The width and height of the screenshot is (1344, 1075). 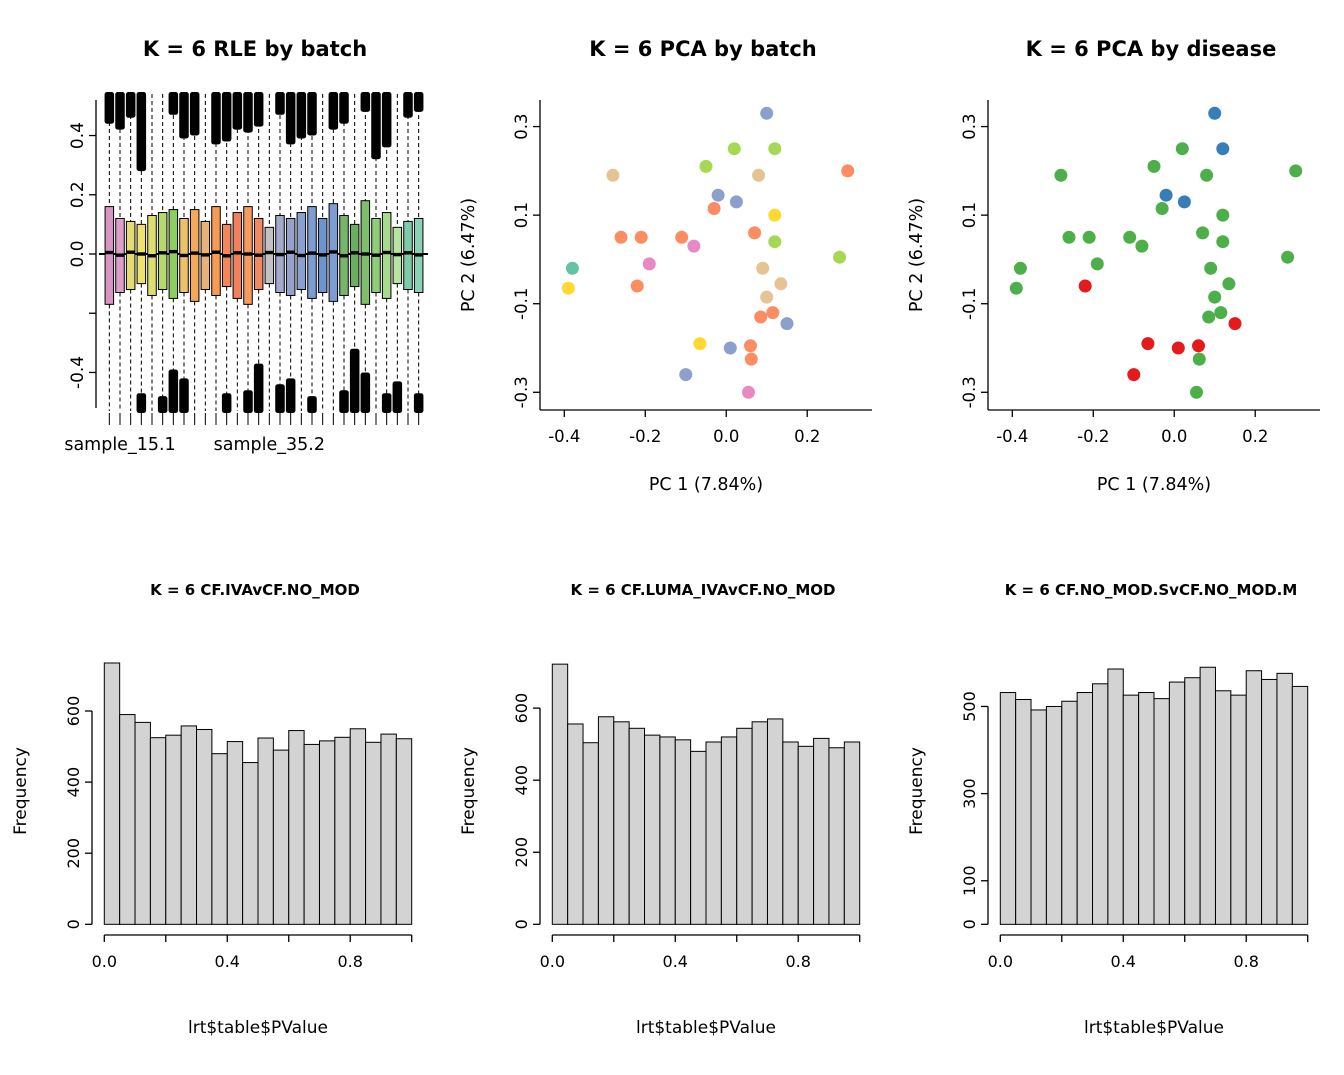 I want to click on svg-text: 300, so click(x=969, y=793).